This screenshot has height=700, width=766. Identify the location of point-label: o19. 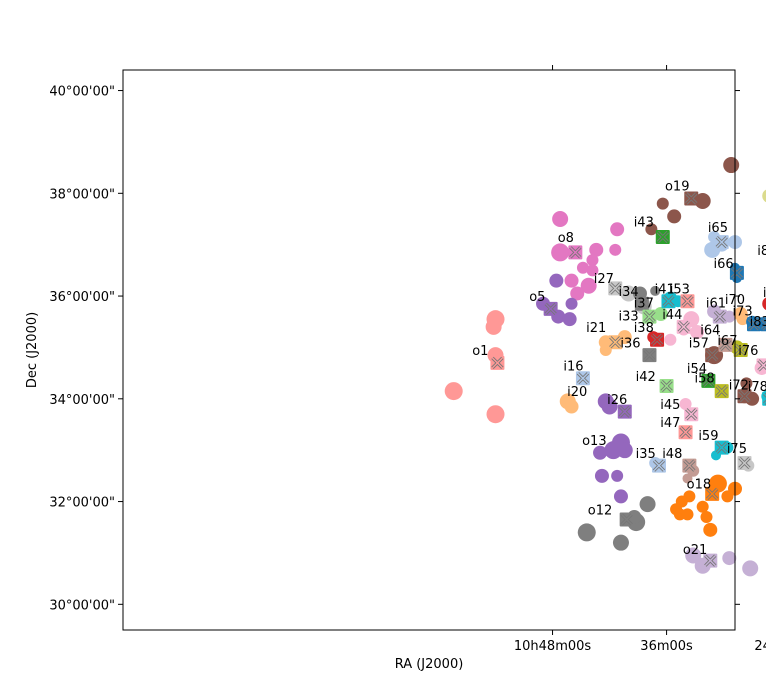
(677, 187).